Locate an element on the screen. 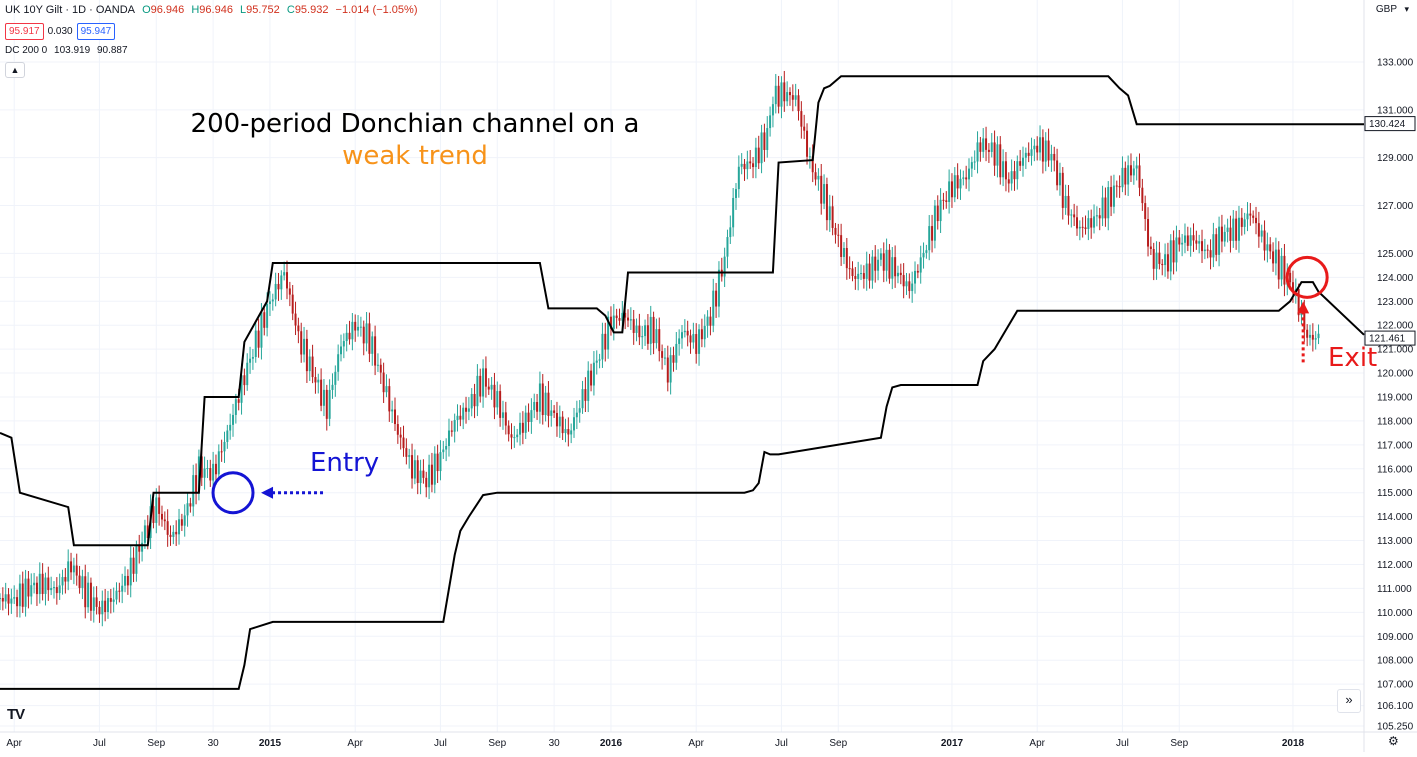 This screenshot has width=1417, height=757. indicator-row: DC 200 0 103.919 90.887 is located at coordinates (68, 50).